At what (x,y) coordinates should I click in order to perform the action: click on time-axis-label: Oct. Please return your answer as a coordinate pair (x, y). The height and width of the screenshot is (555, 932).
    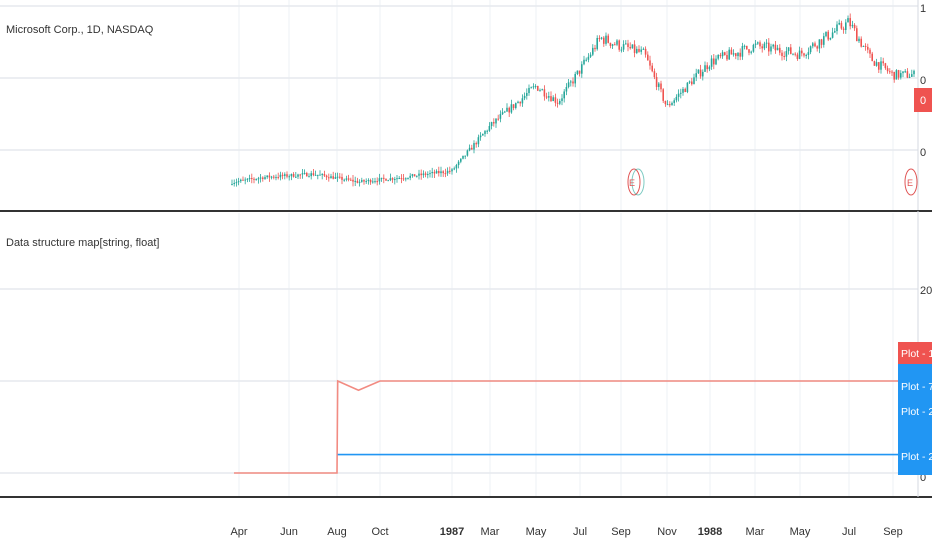
    Looking at the image, I should click on (379, 532).